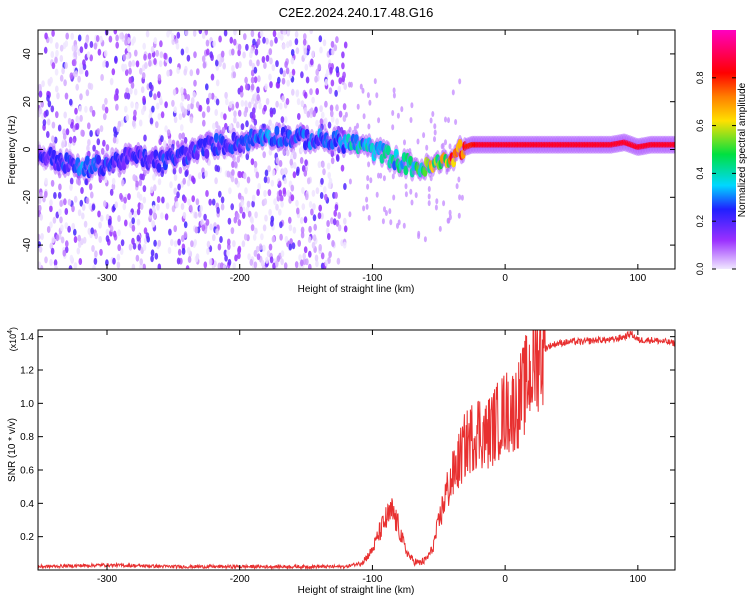 The image size is (750, 600). I want to click on y-tick-label: 1.0, so click(27, 404).